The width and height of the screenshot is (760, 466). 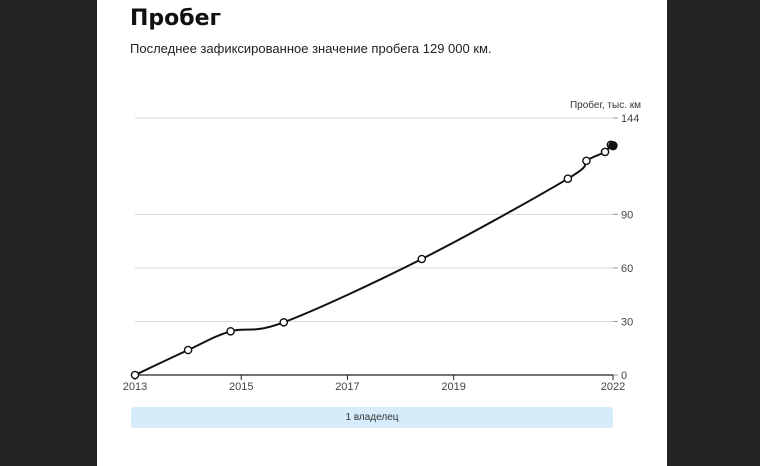 What do you see at coordinates (241, 387) in the screenshot?
I see `x-tick-label: 2015` at bounding box center [241, 387].